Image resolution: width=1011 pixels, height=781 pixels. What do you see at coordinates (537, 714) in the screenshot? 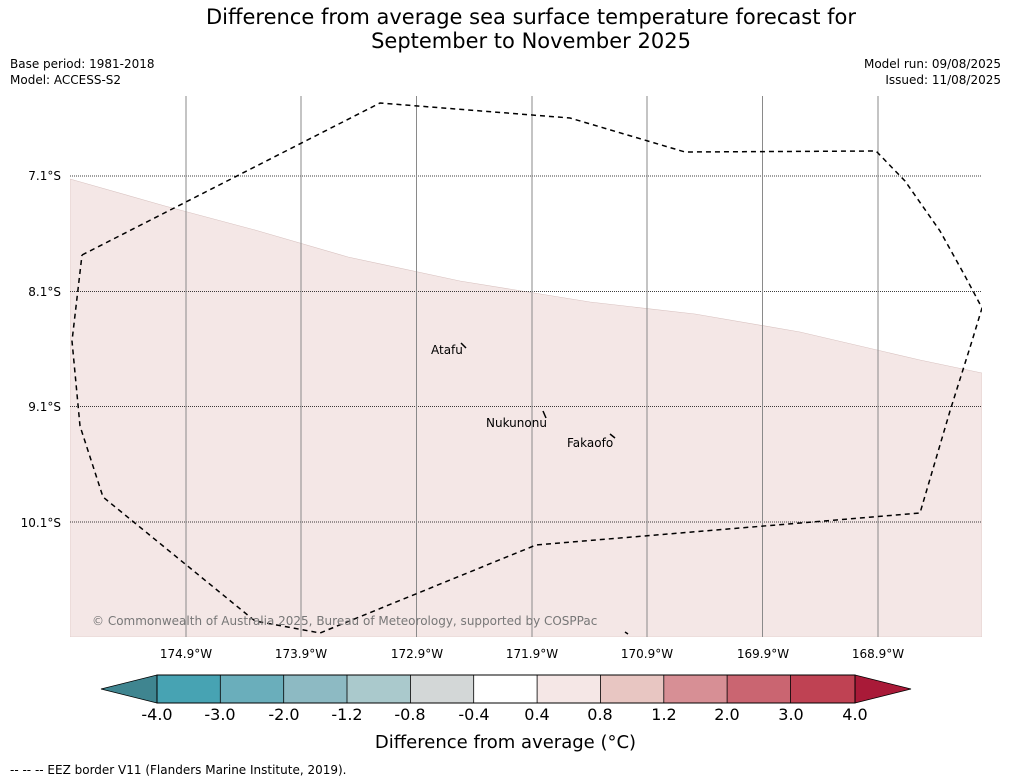
I see `colorbar-tick: 0.4` at bounding box center [537, 714].